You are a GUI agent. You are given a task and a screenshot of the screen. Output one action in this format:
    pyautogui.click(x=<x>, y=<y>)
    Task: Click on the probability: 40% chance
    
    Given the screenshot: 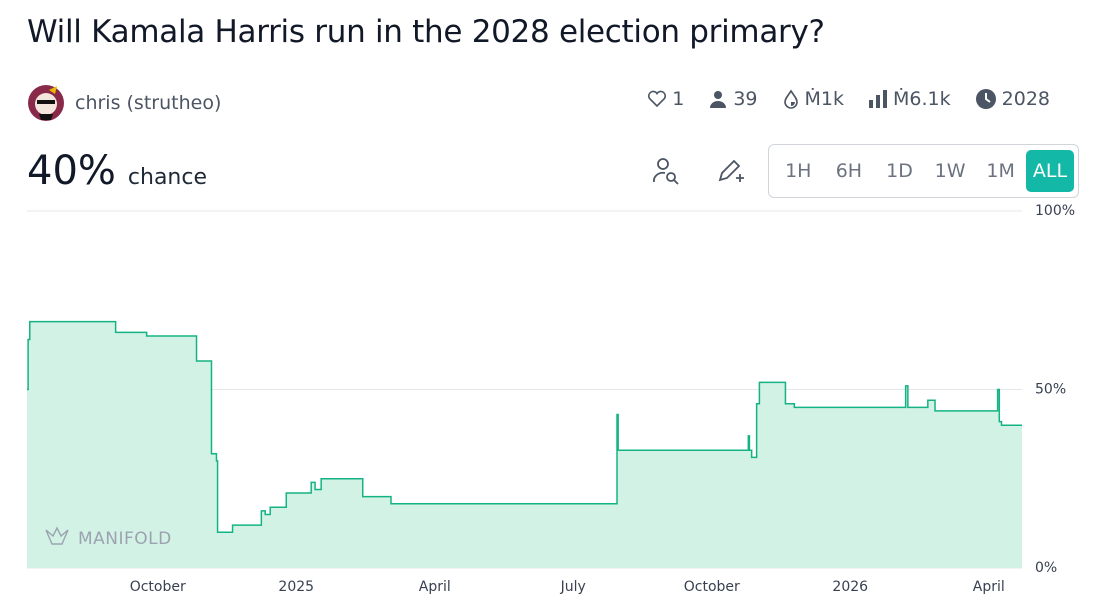 What is the action you would take?
    pyautogui.click(x=117, y=171)
    